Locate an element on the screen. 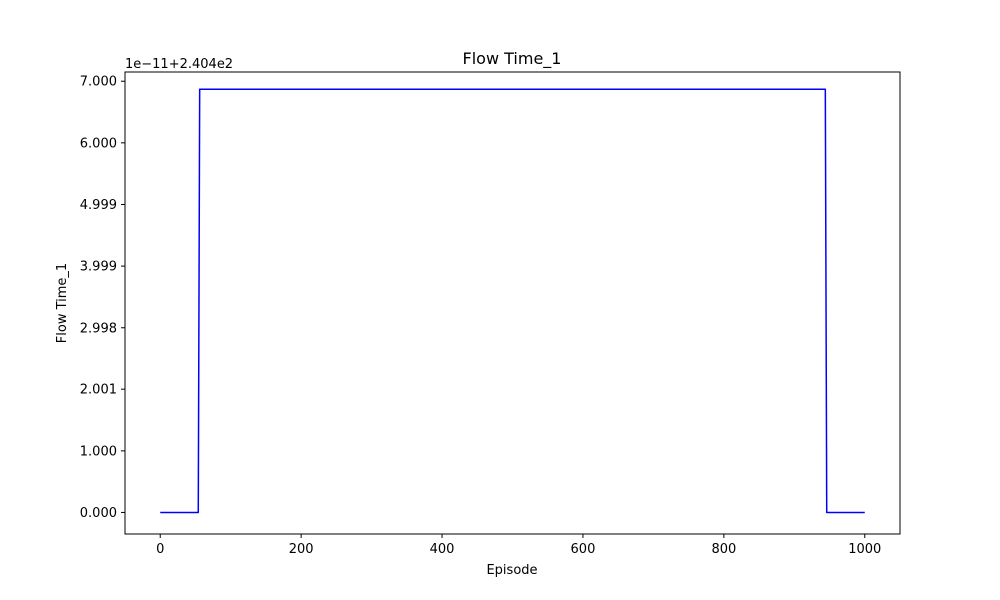  x-tick-label: 0 is located at coordinates (160, 549).